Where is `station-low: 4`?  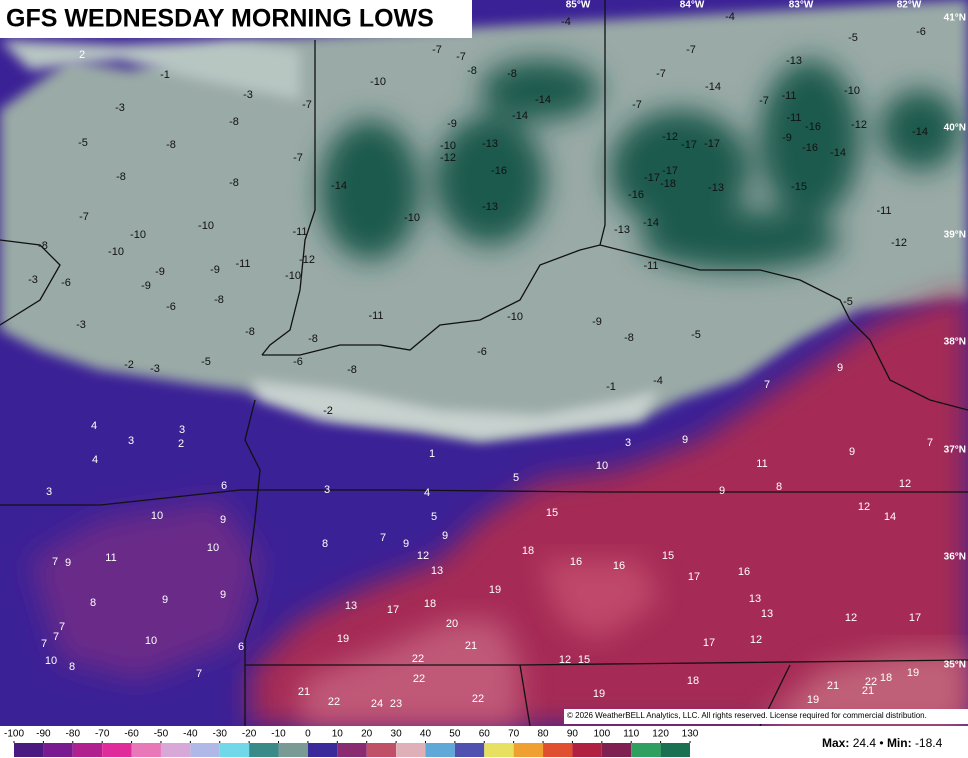 station-low: 4 is located at coordinates (427, 493).